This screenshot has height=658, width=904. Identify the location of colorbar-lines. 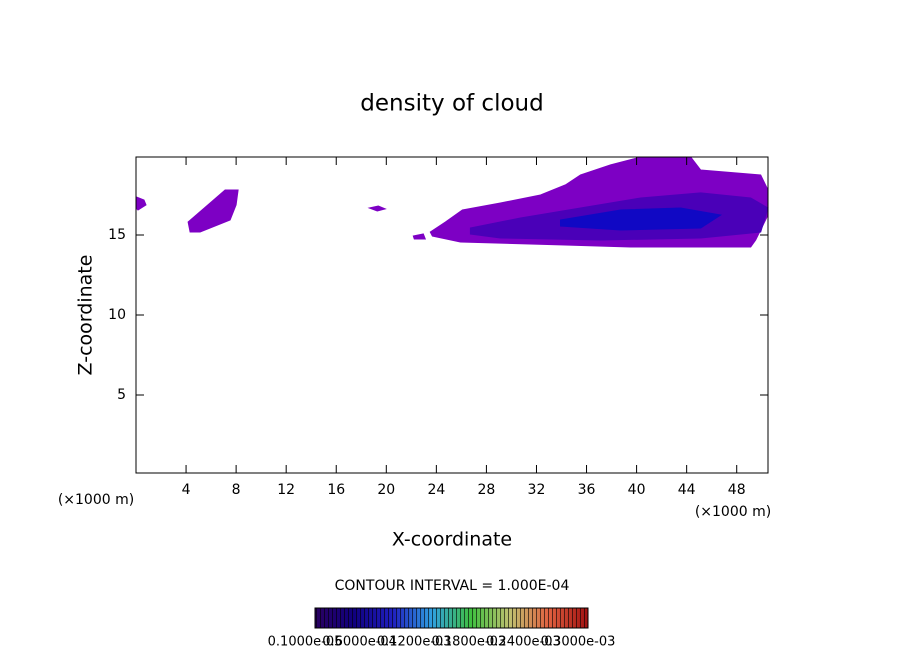
(451, 618).